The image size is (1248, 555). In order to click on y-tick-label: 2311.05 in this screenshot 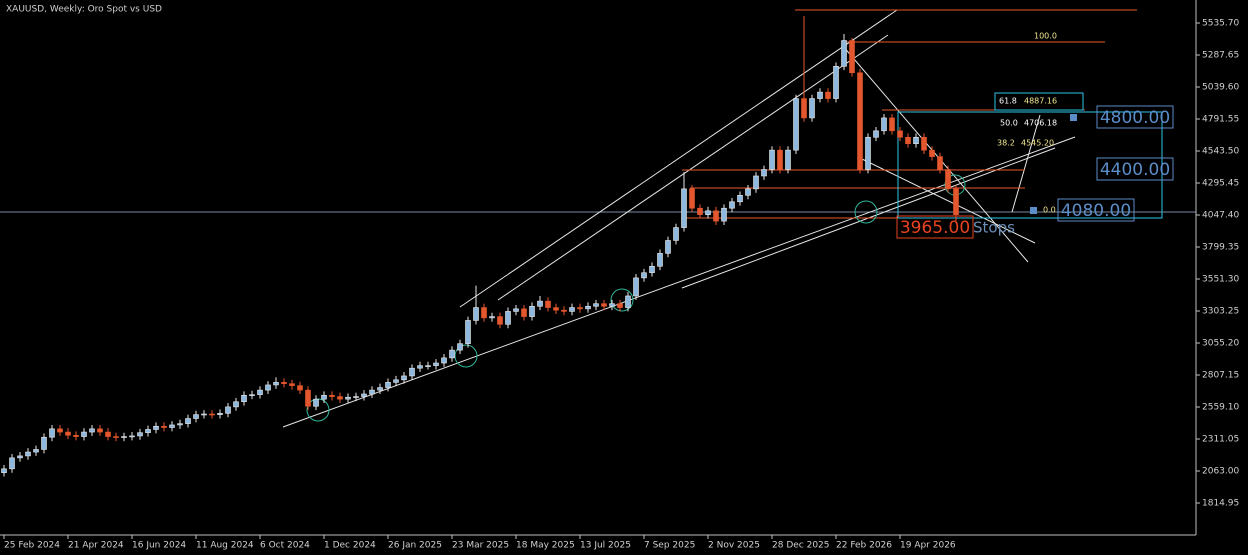, I will do `click(1220, 440)`.